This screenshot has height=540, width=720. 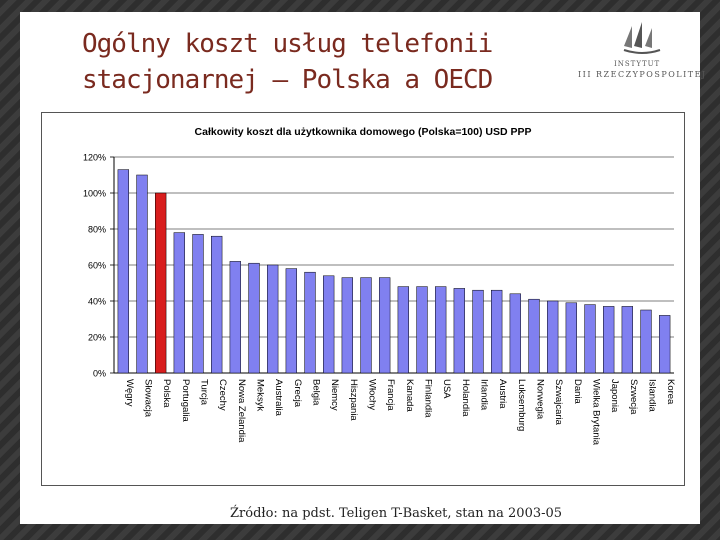 What do you see at coordinates (185, 400) in the screenshot?
I see `x-tick-label: Portugalia` at bounding box center [185, 400].